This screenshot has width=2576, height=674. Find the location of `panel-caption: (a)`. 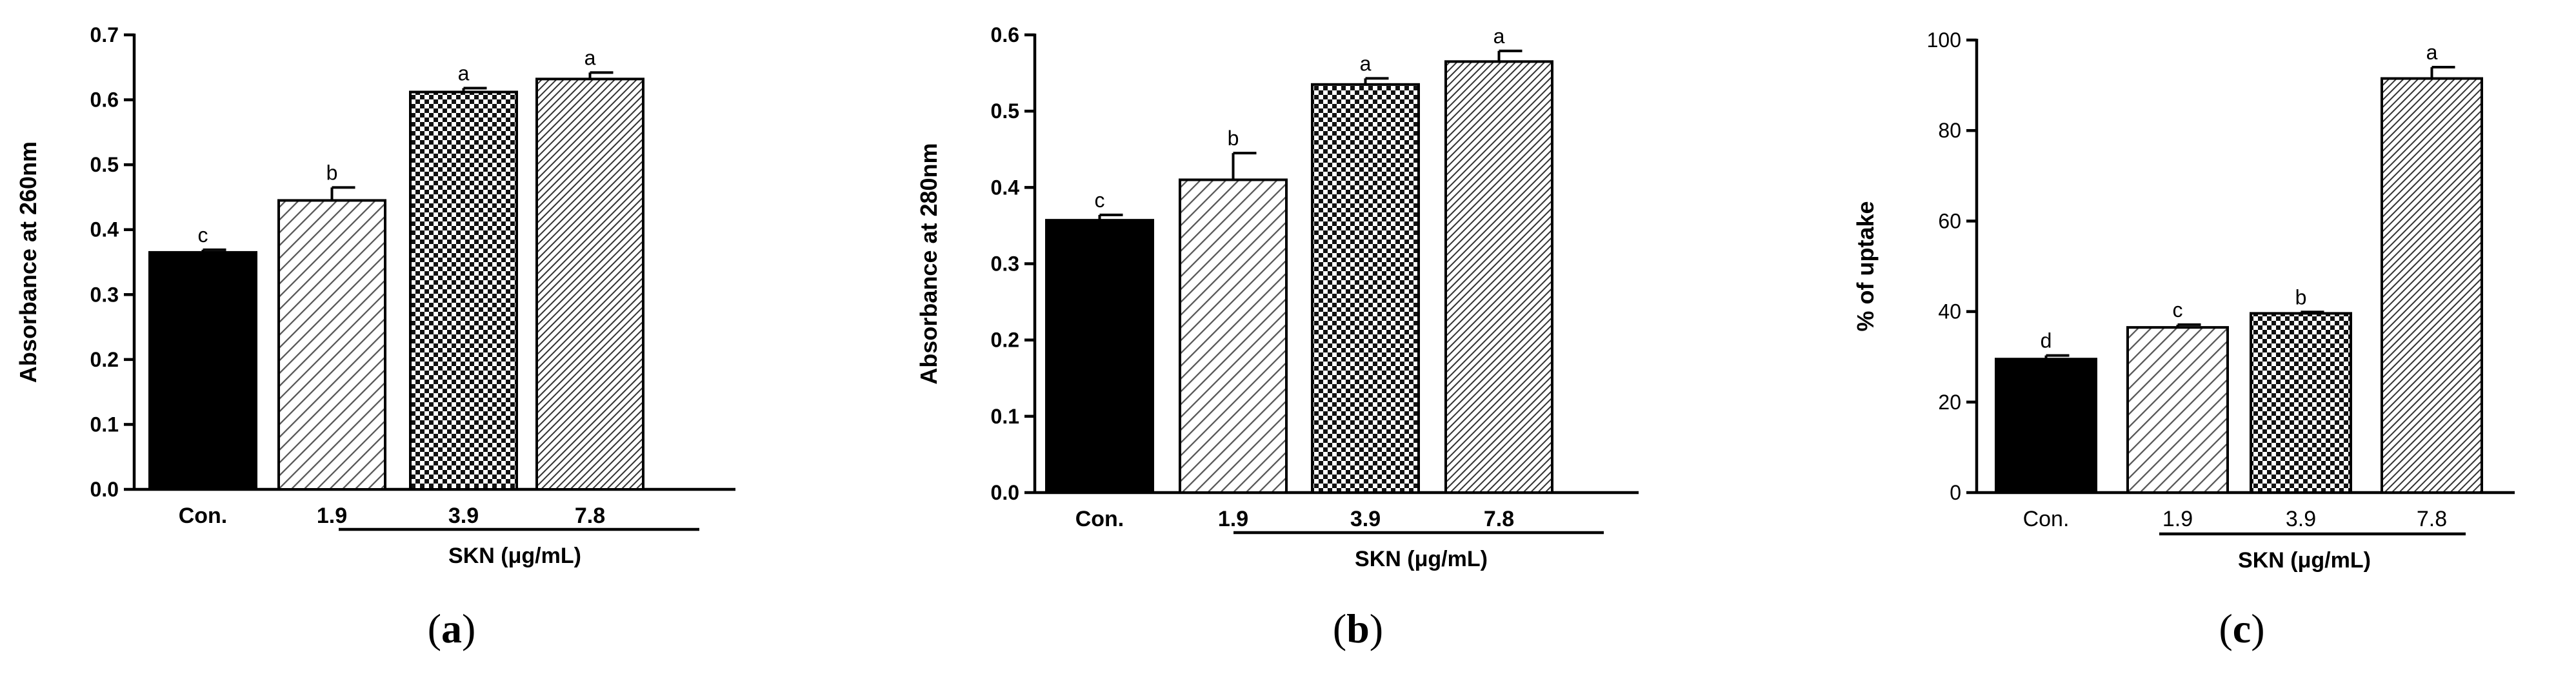

panel-caption: (a) is located at coordinates (452, 628).